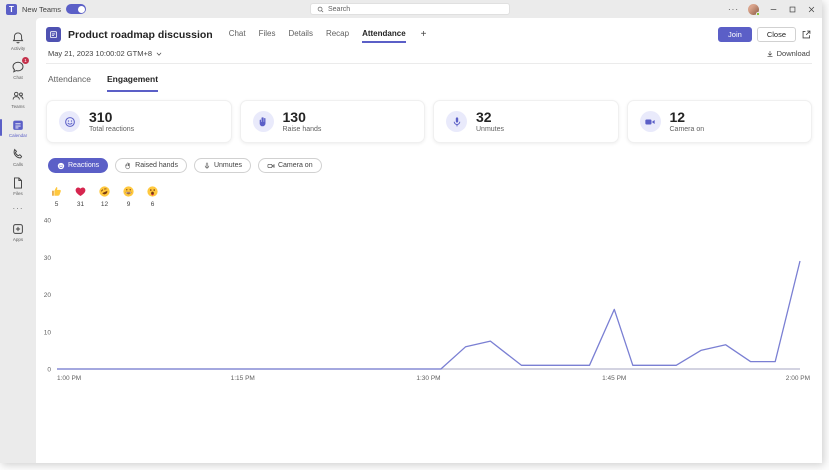  I want to click on chevron-down-icon, so click(159, 54).